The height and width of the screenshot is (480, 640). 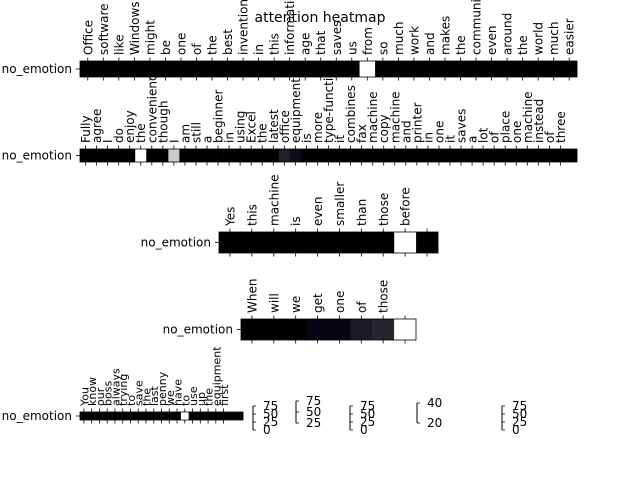 I want to click on token-label: do, so click(x=119, y=135).